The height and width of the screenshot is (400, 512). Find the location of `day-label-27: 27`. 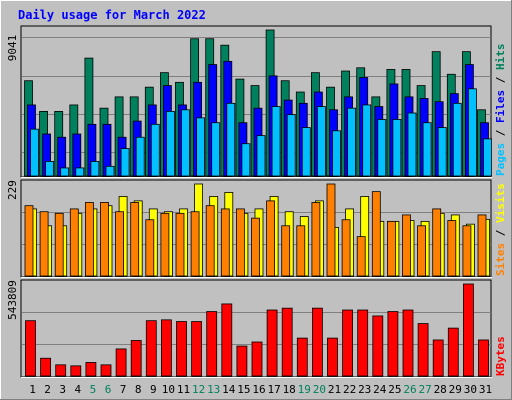

day-label-27: 27 is located at coordinates (424, 389).